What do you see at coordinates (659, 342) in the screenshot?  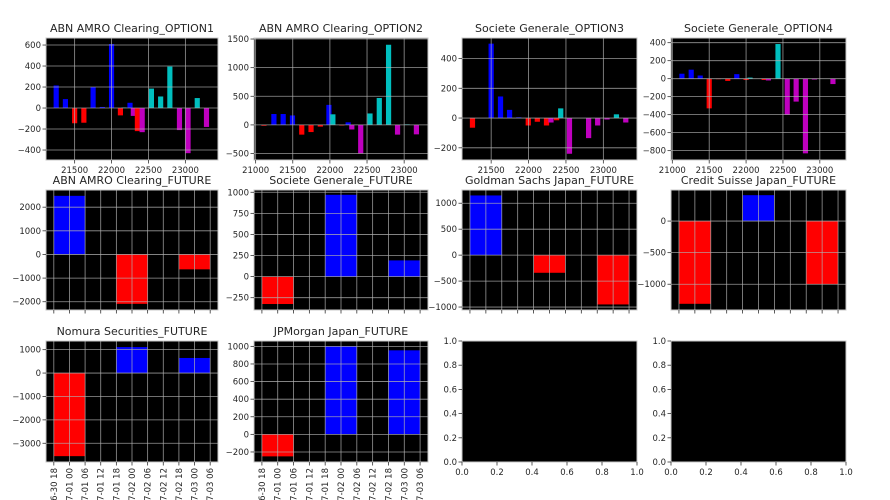 I see `y-tick-label: 1.0` at bounding box center [659, 342].